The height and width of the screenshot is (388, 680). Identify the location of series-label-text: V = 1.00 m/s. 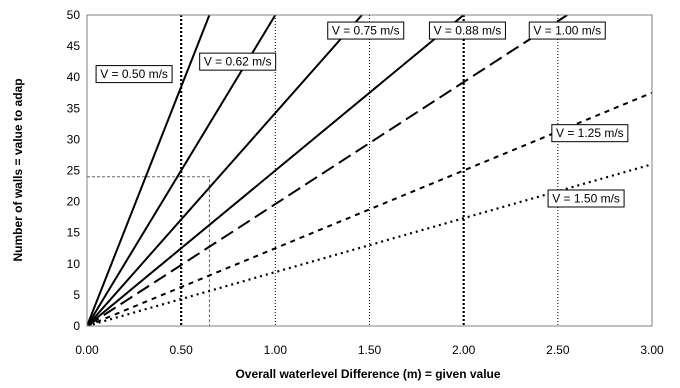
(567, 31).